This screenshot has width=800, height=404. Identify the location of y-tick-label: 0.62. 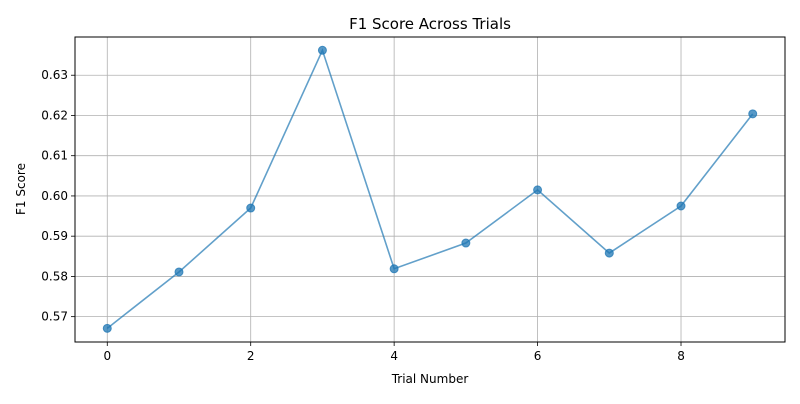
(54, 115).